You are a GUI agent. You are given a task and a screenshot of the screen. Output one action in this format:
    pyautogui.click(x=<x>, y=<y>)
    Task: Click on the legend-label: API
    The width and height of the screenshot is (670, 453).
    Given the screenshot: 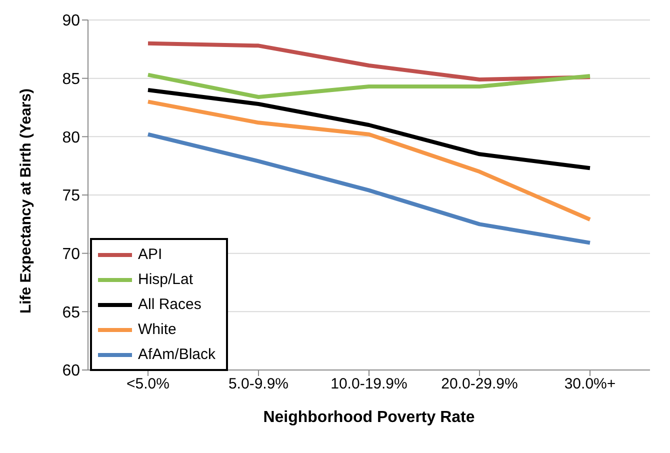 What is the action you would take?
    pyautogui.click(x=150, y=255)
    